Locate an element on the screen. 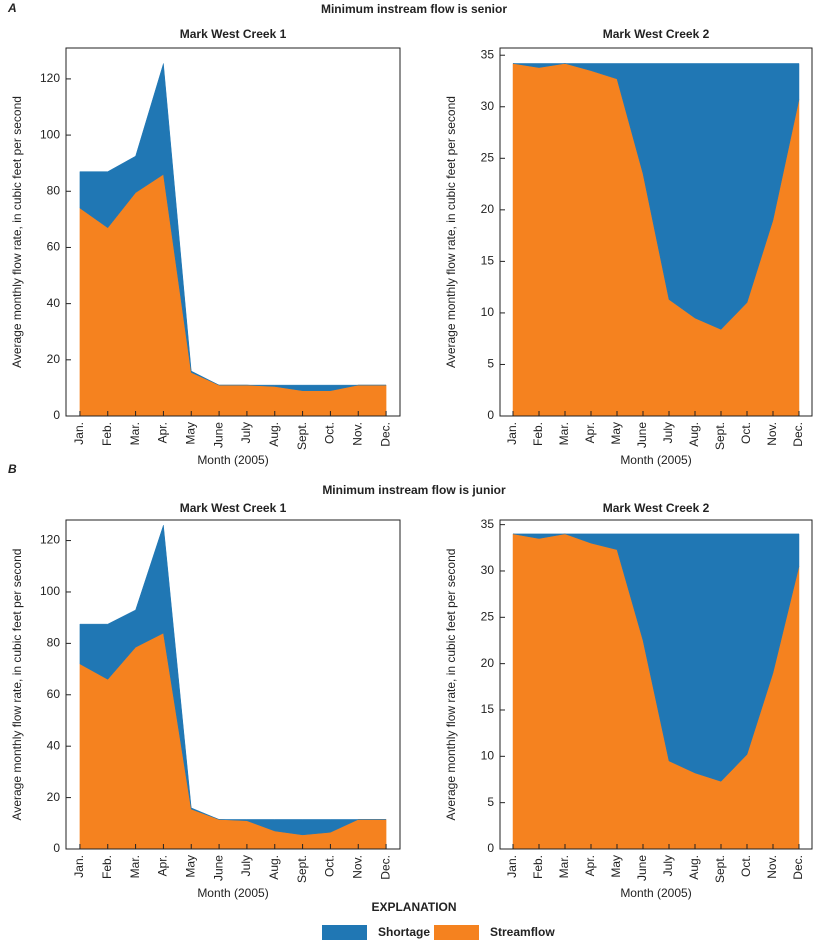 The height and width of the screenshot is (947, 828). legend-title: EXPLANATION is located at coordinates (413, 907).